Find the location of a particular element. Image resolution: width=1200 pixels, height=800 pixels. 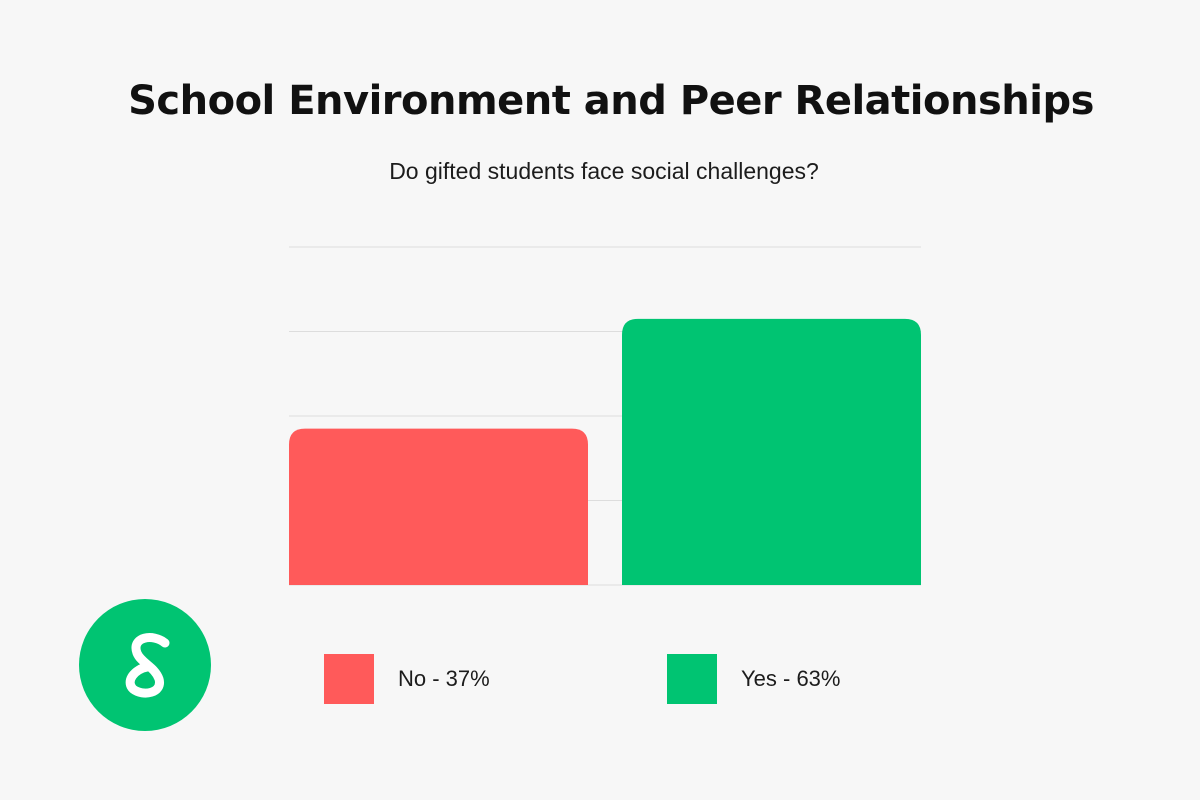

brand-logo is located at coordinates (145, 665).